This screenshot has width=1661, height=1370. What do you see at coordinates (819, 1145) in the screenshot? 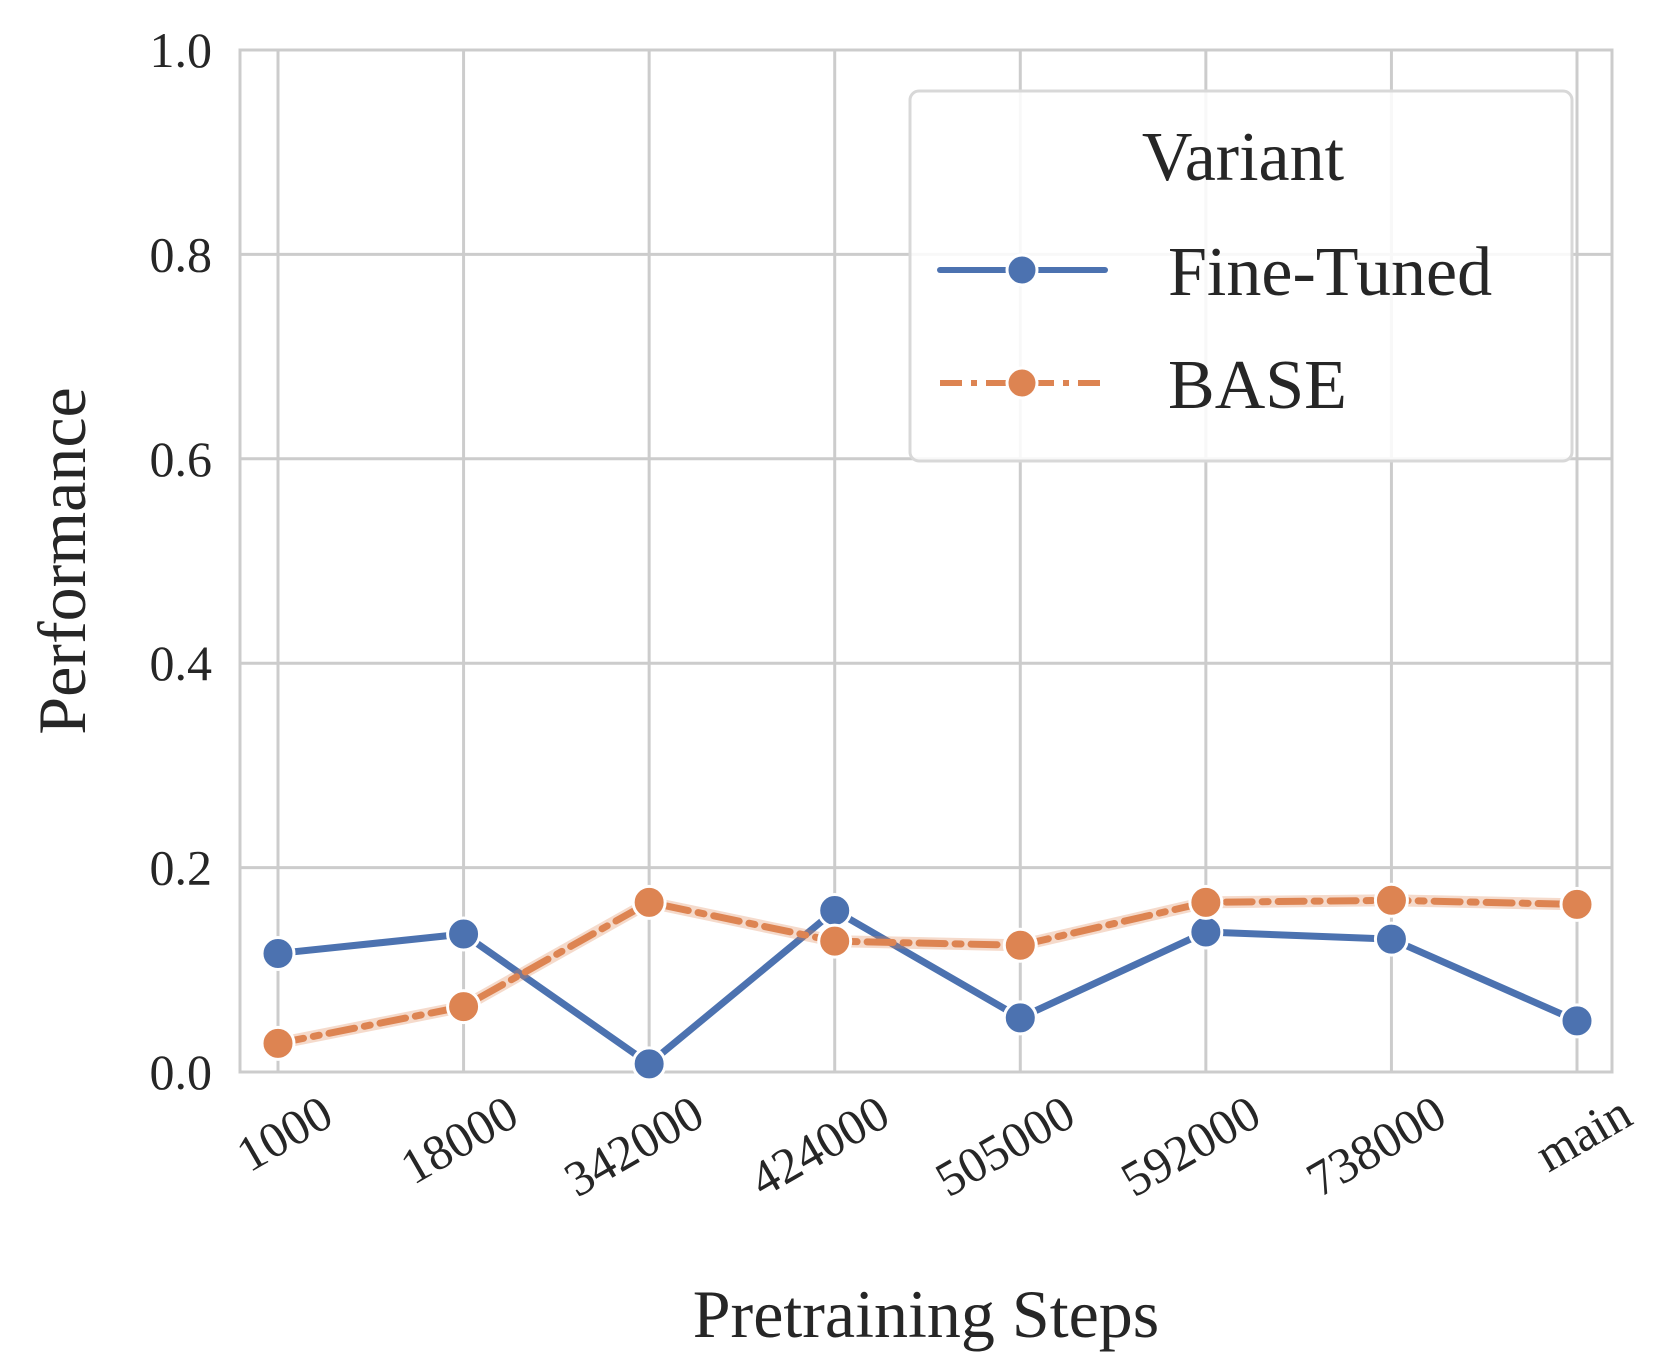
I see `x-tick-label: 424000` at bounding box center [819, 1145].